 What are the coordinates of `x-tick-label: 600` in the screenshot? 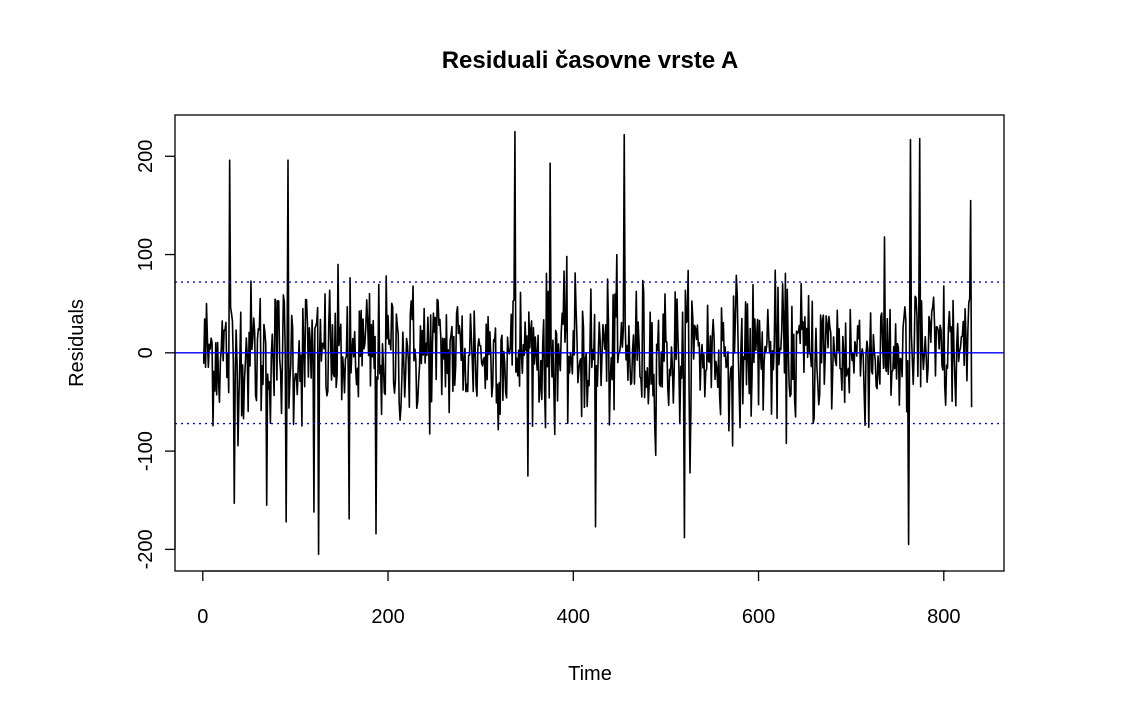 It's located at (758, 617).